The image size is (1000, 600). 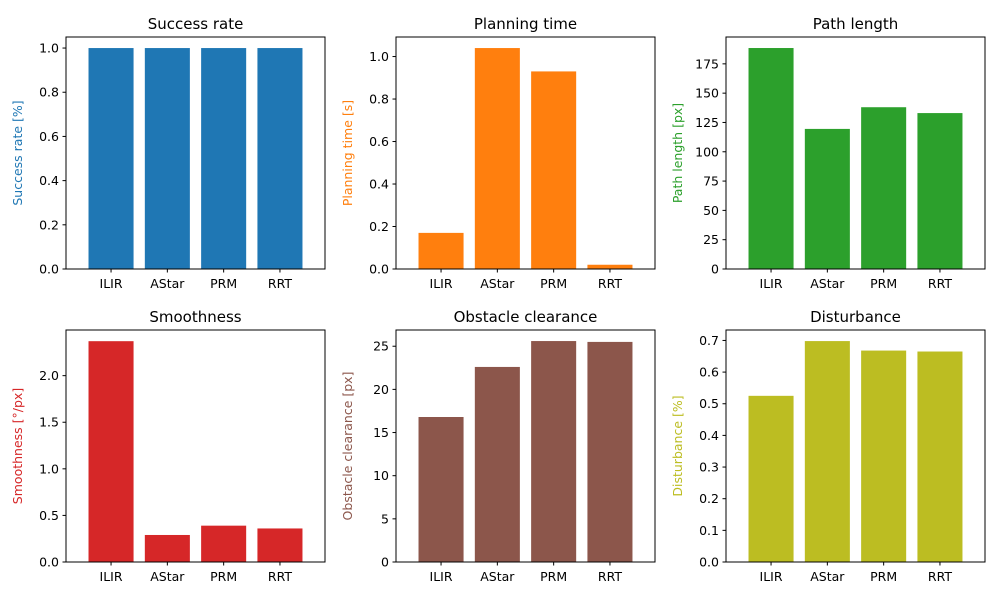 I want to click on y-axis-label: Success rate [%], so click(x=17, y=152).